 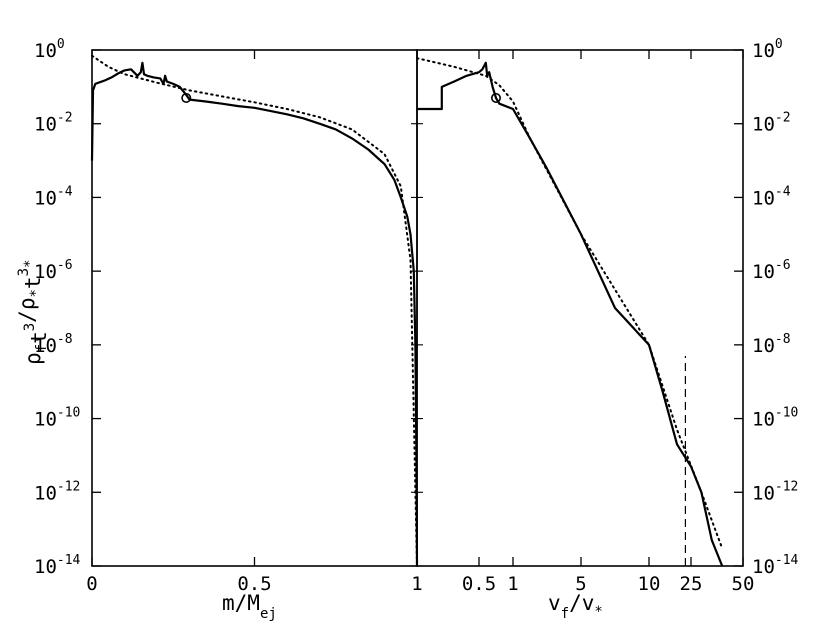 What do you see at coordinates (91, 584) in the screenshot?
I see `left-x-tick-label: 0` at bounding box center [91, 584].